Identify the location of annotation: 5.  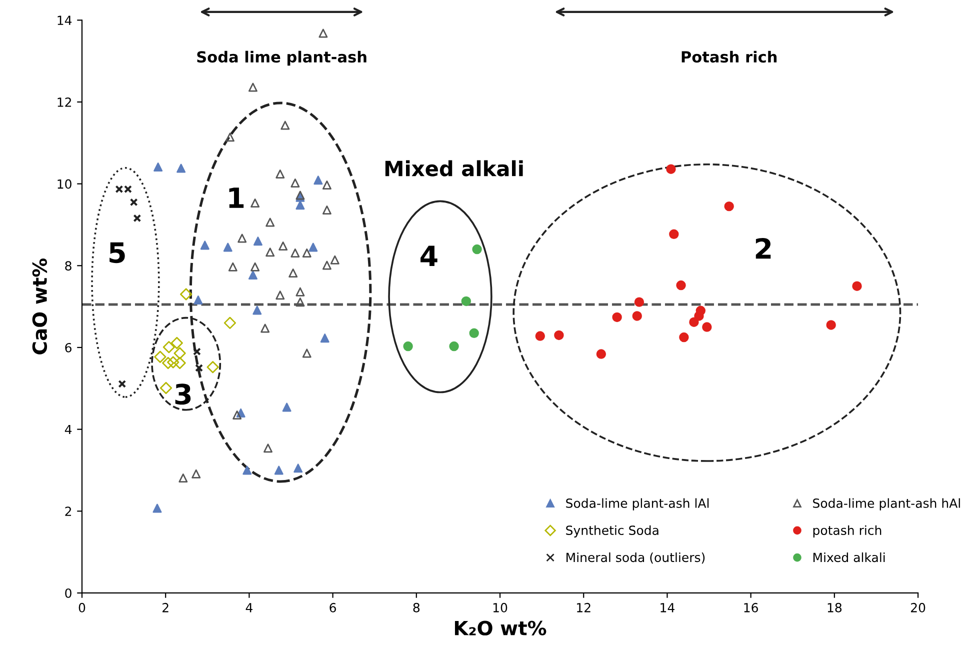
(117, 253).